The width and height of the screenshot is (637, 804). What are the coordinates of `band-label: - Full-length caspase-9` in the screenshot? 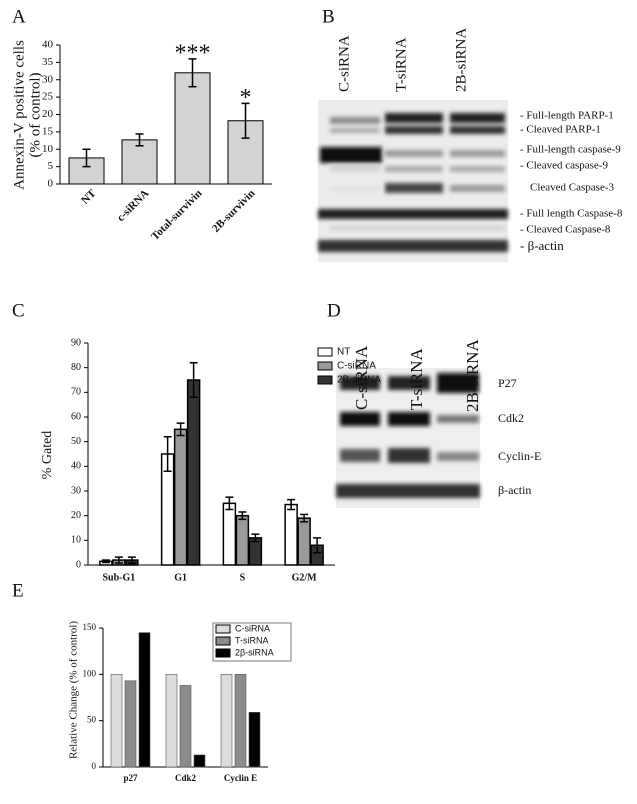 It's located at (570, 150).